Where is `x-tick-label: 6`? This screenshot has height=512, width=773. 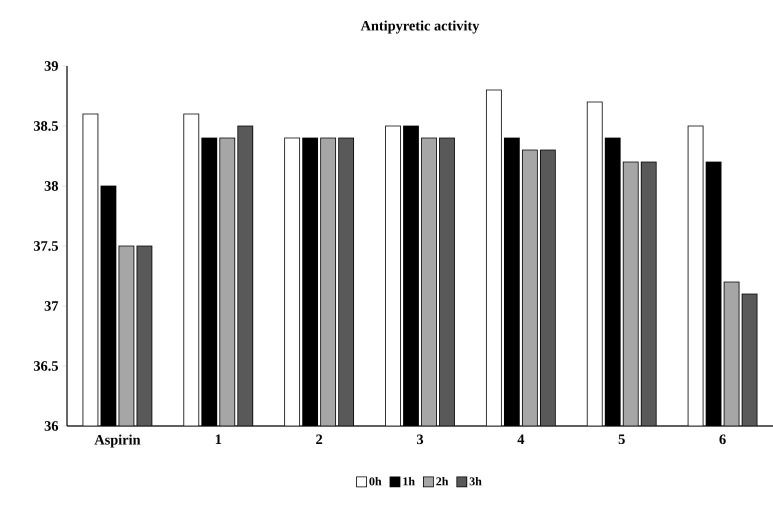 x-tick-label: 6 is located at coordinates (722, 439).